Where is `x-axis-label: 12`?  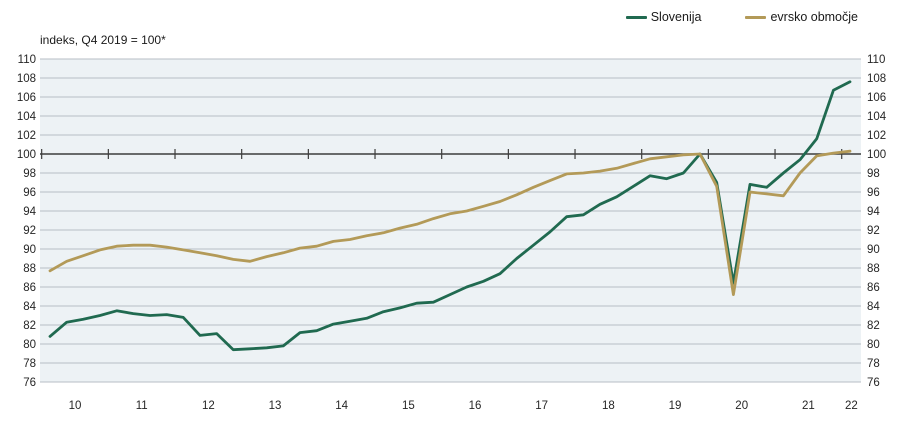 x-axis-label: 12 is located at coordinates (208, 406).